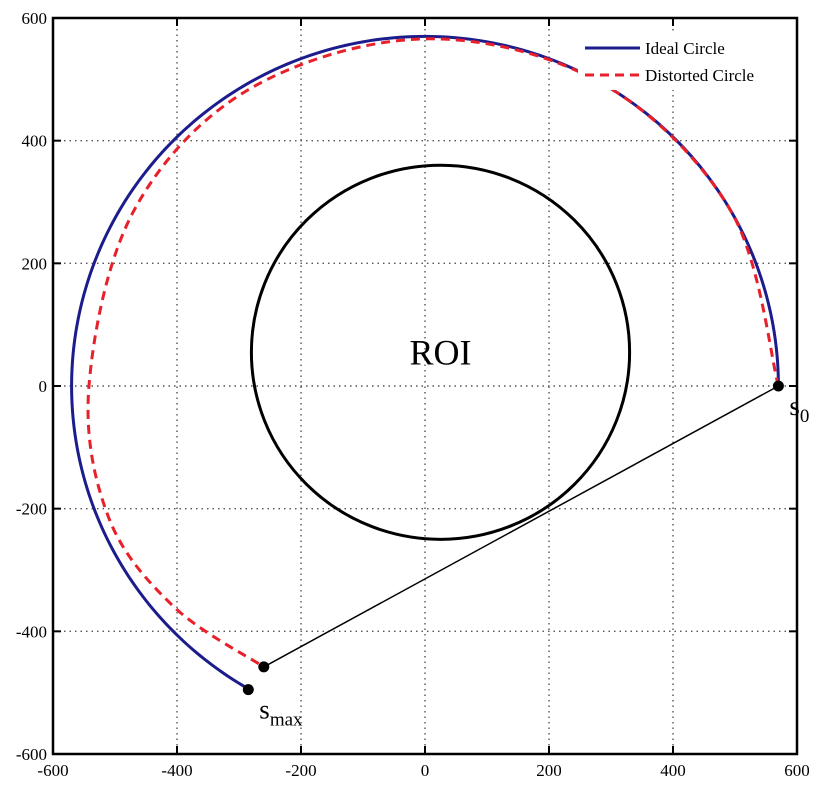 This screenshot has width=813, height=785. What do you see at coordinates (176, 770) in the screenshot?
I see `x-tick-label: -400` at bounding box center [176, 770].